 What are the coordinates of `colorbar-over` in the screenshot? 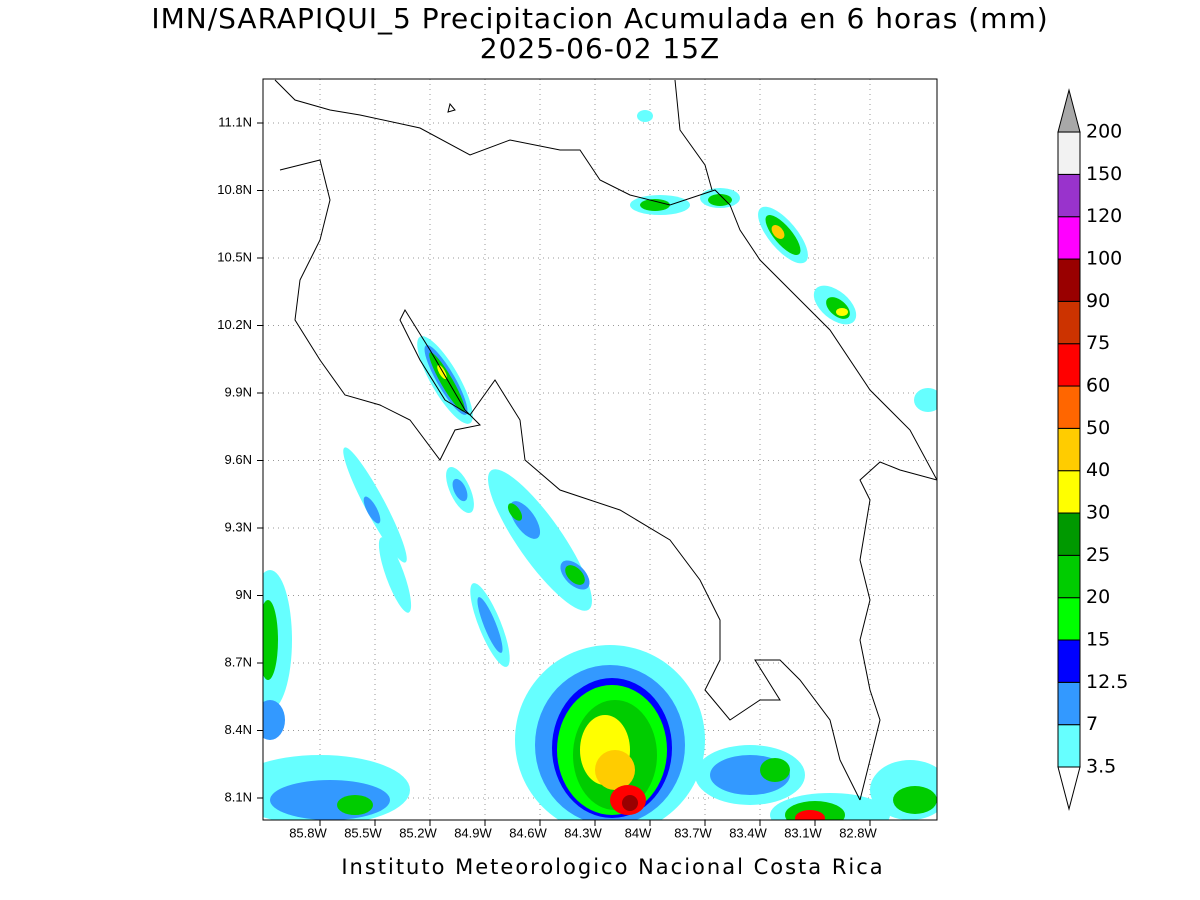 It's located at (1069, 110).